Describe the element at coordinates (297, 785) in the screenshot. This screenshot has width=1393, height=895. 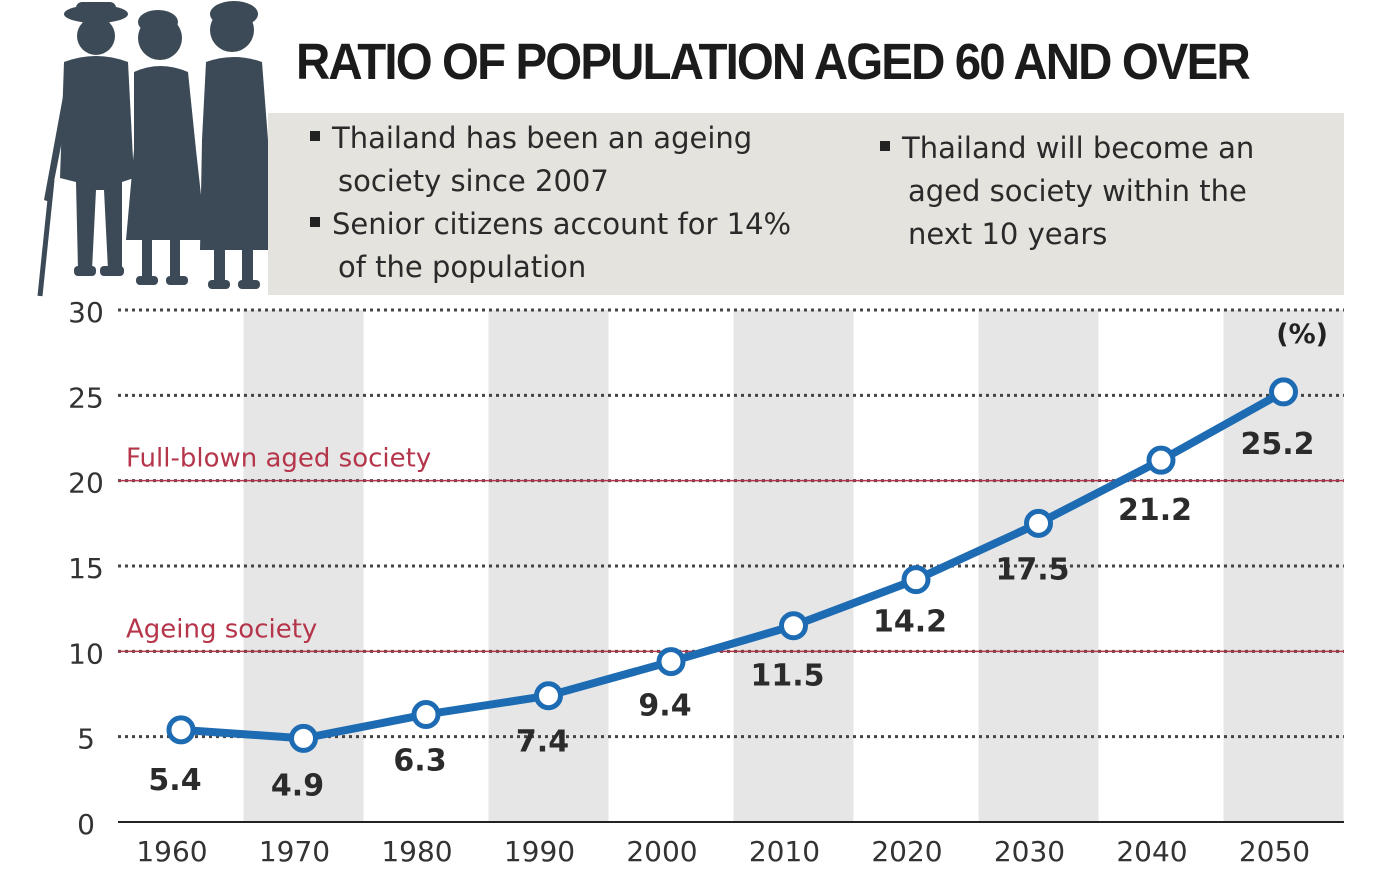
I see `data-label: 4.9` at that location.